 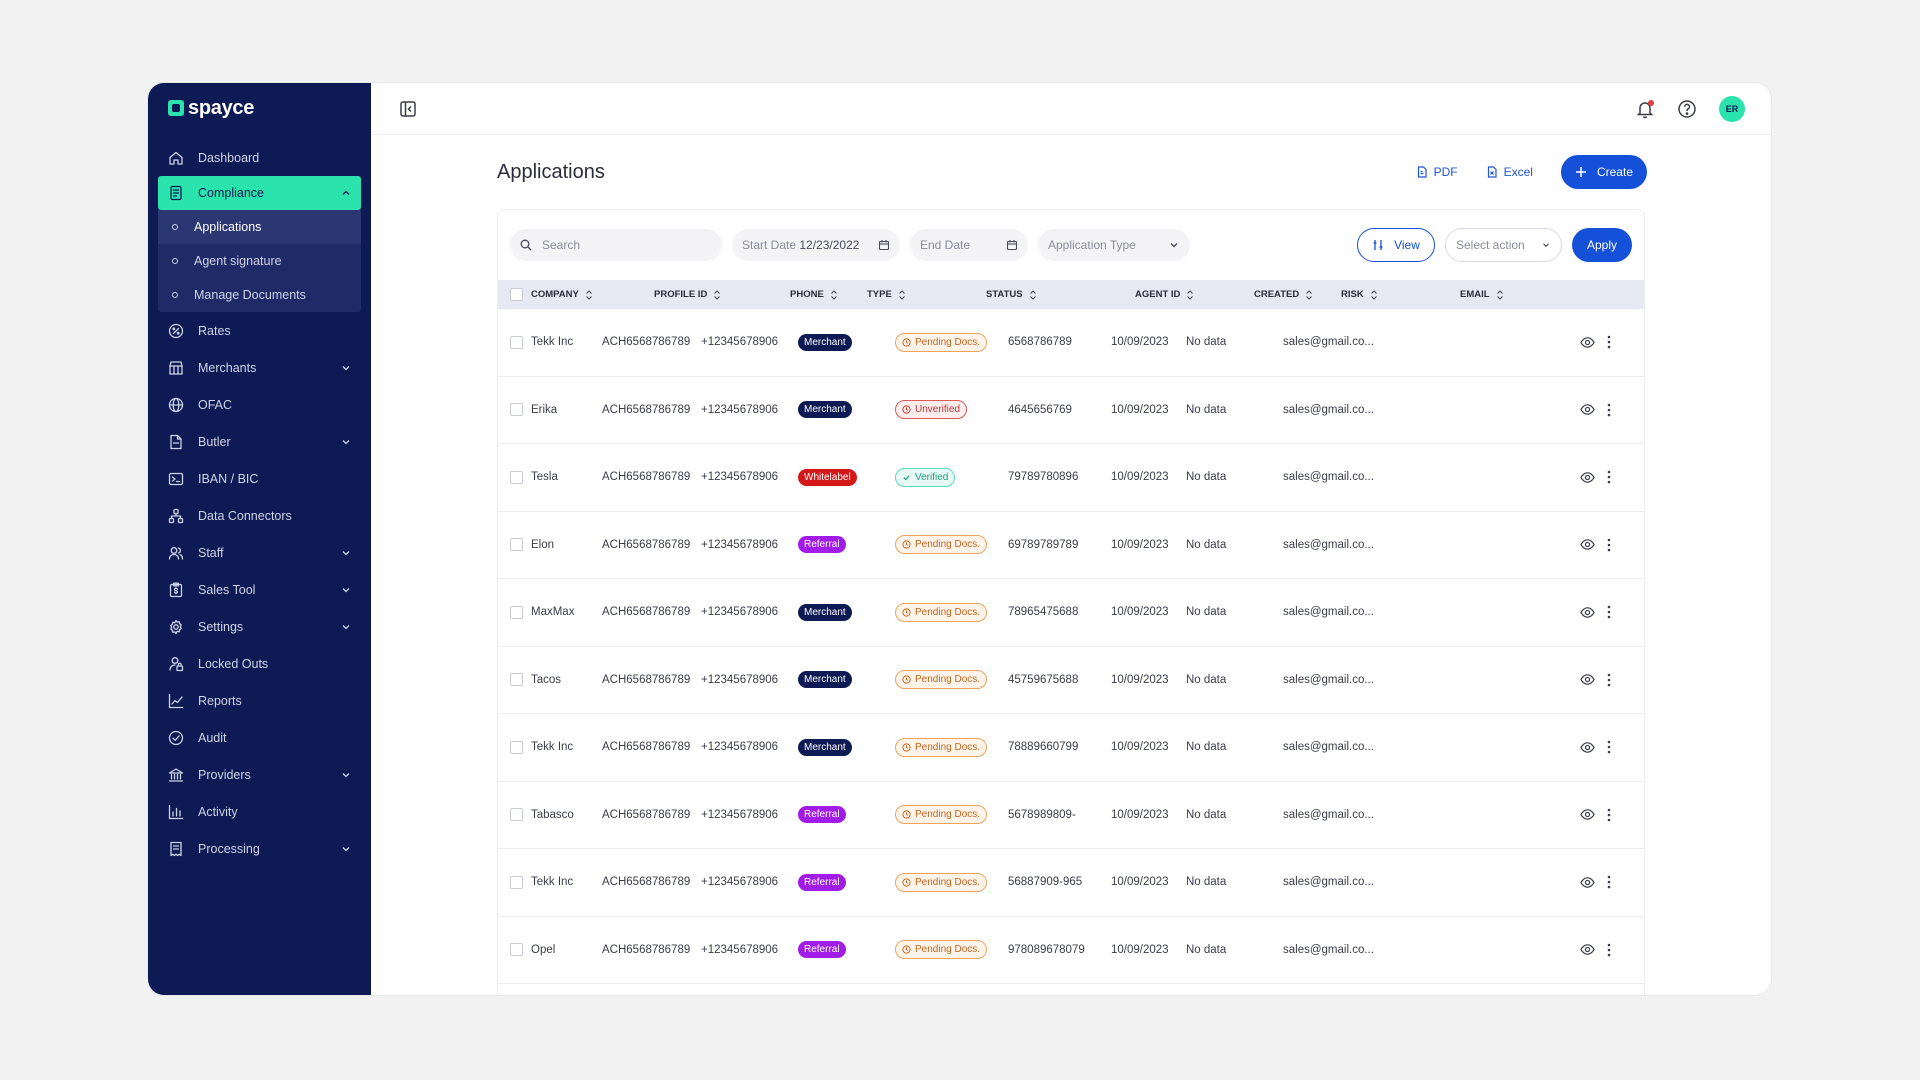 What do you see at coordinates (259, 700) in the screenshot?
I see `sidebar-item-reports: Reports` at bounding box center [259, 700].